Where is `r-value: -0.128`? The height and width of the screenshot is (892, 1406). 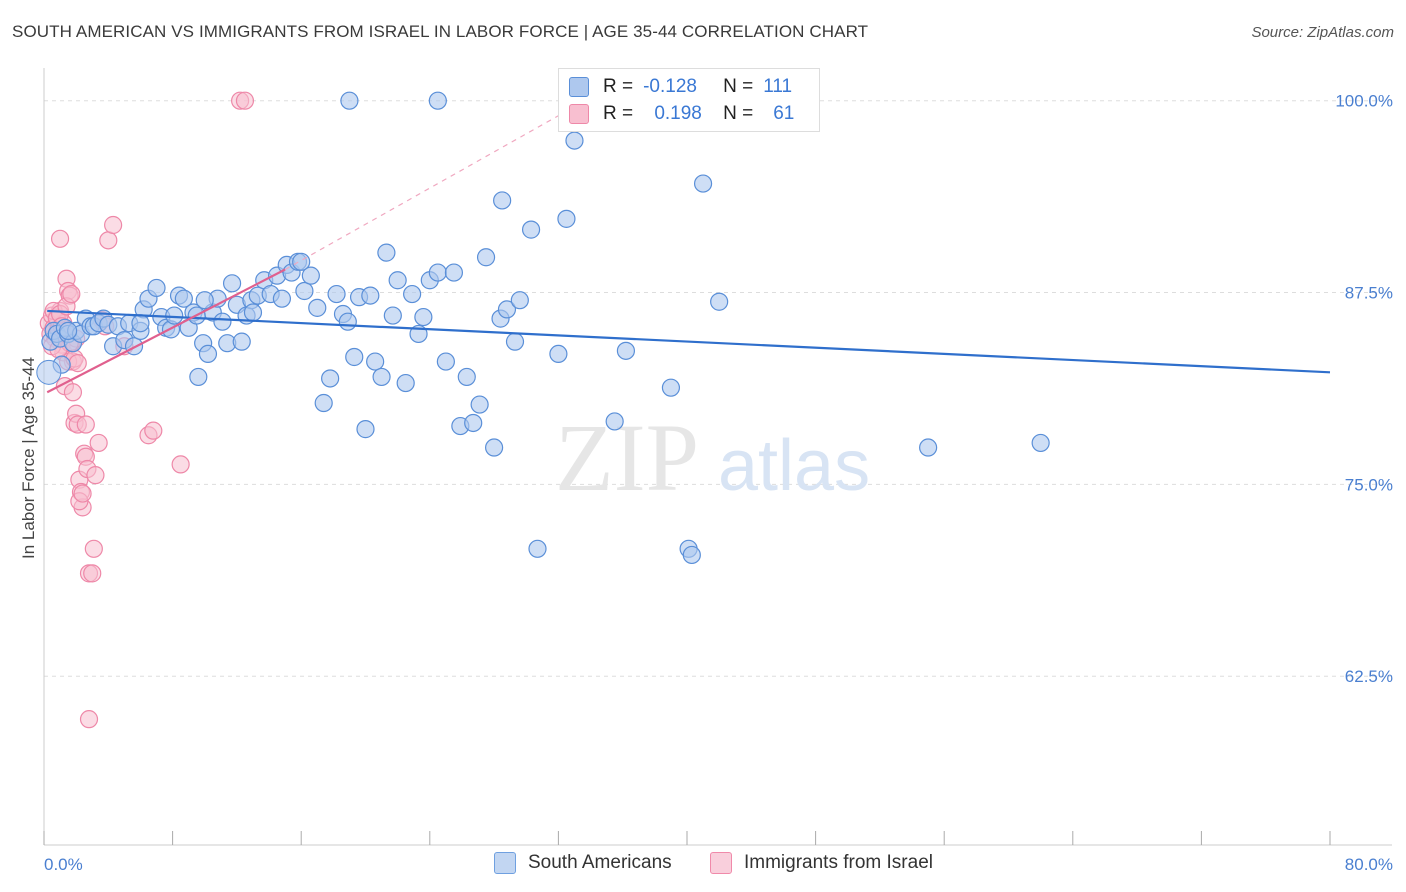 r-value: -0.128 is located at coordinates (670, 86).